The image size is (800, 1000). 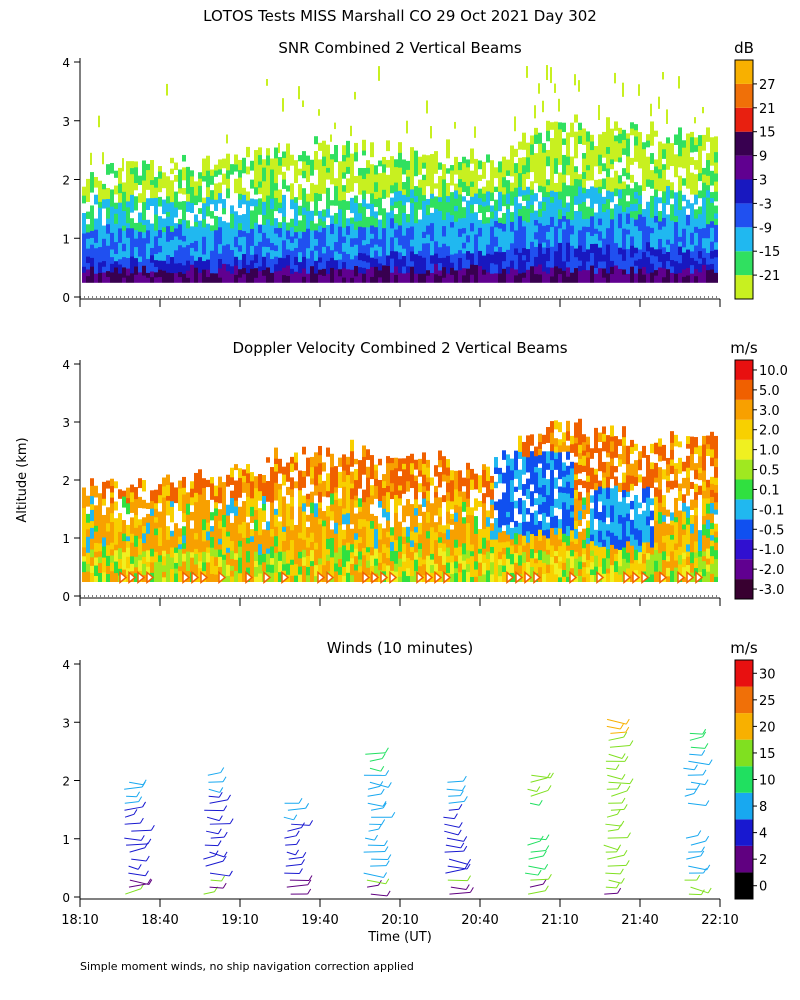 I want to click on colorbar-label: 25, so click(x=767, y=701).